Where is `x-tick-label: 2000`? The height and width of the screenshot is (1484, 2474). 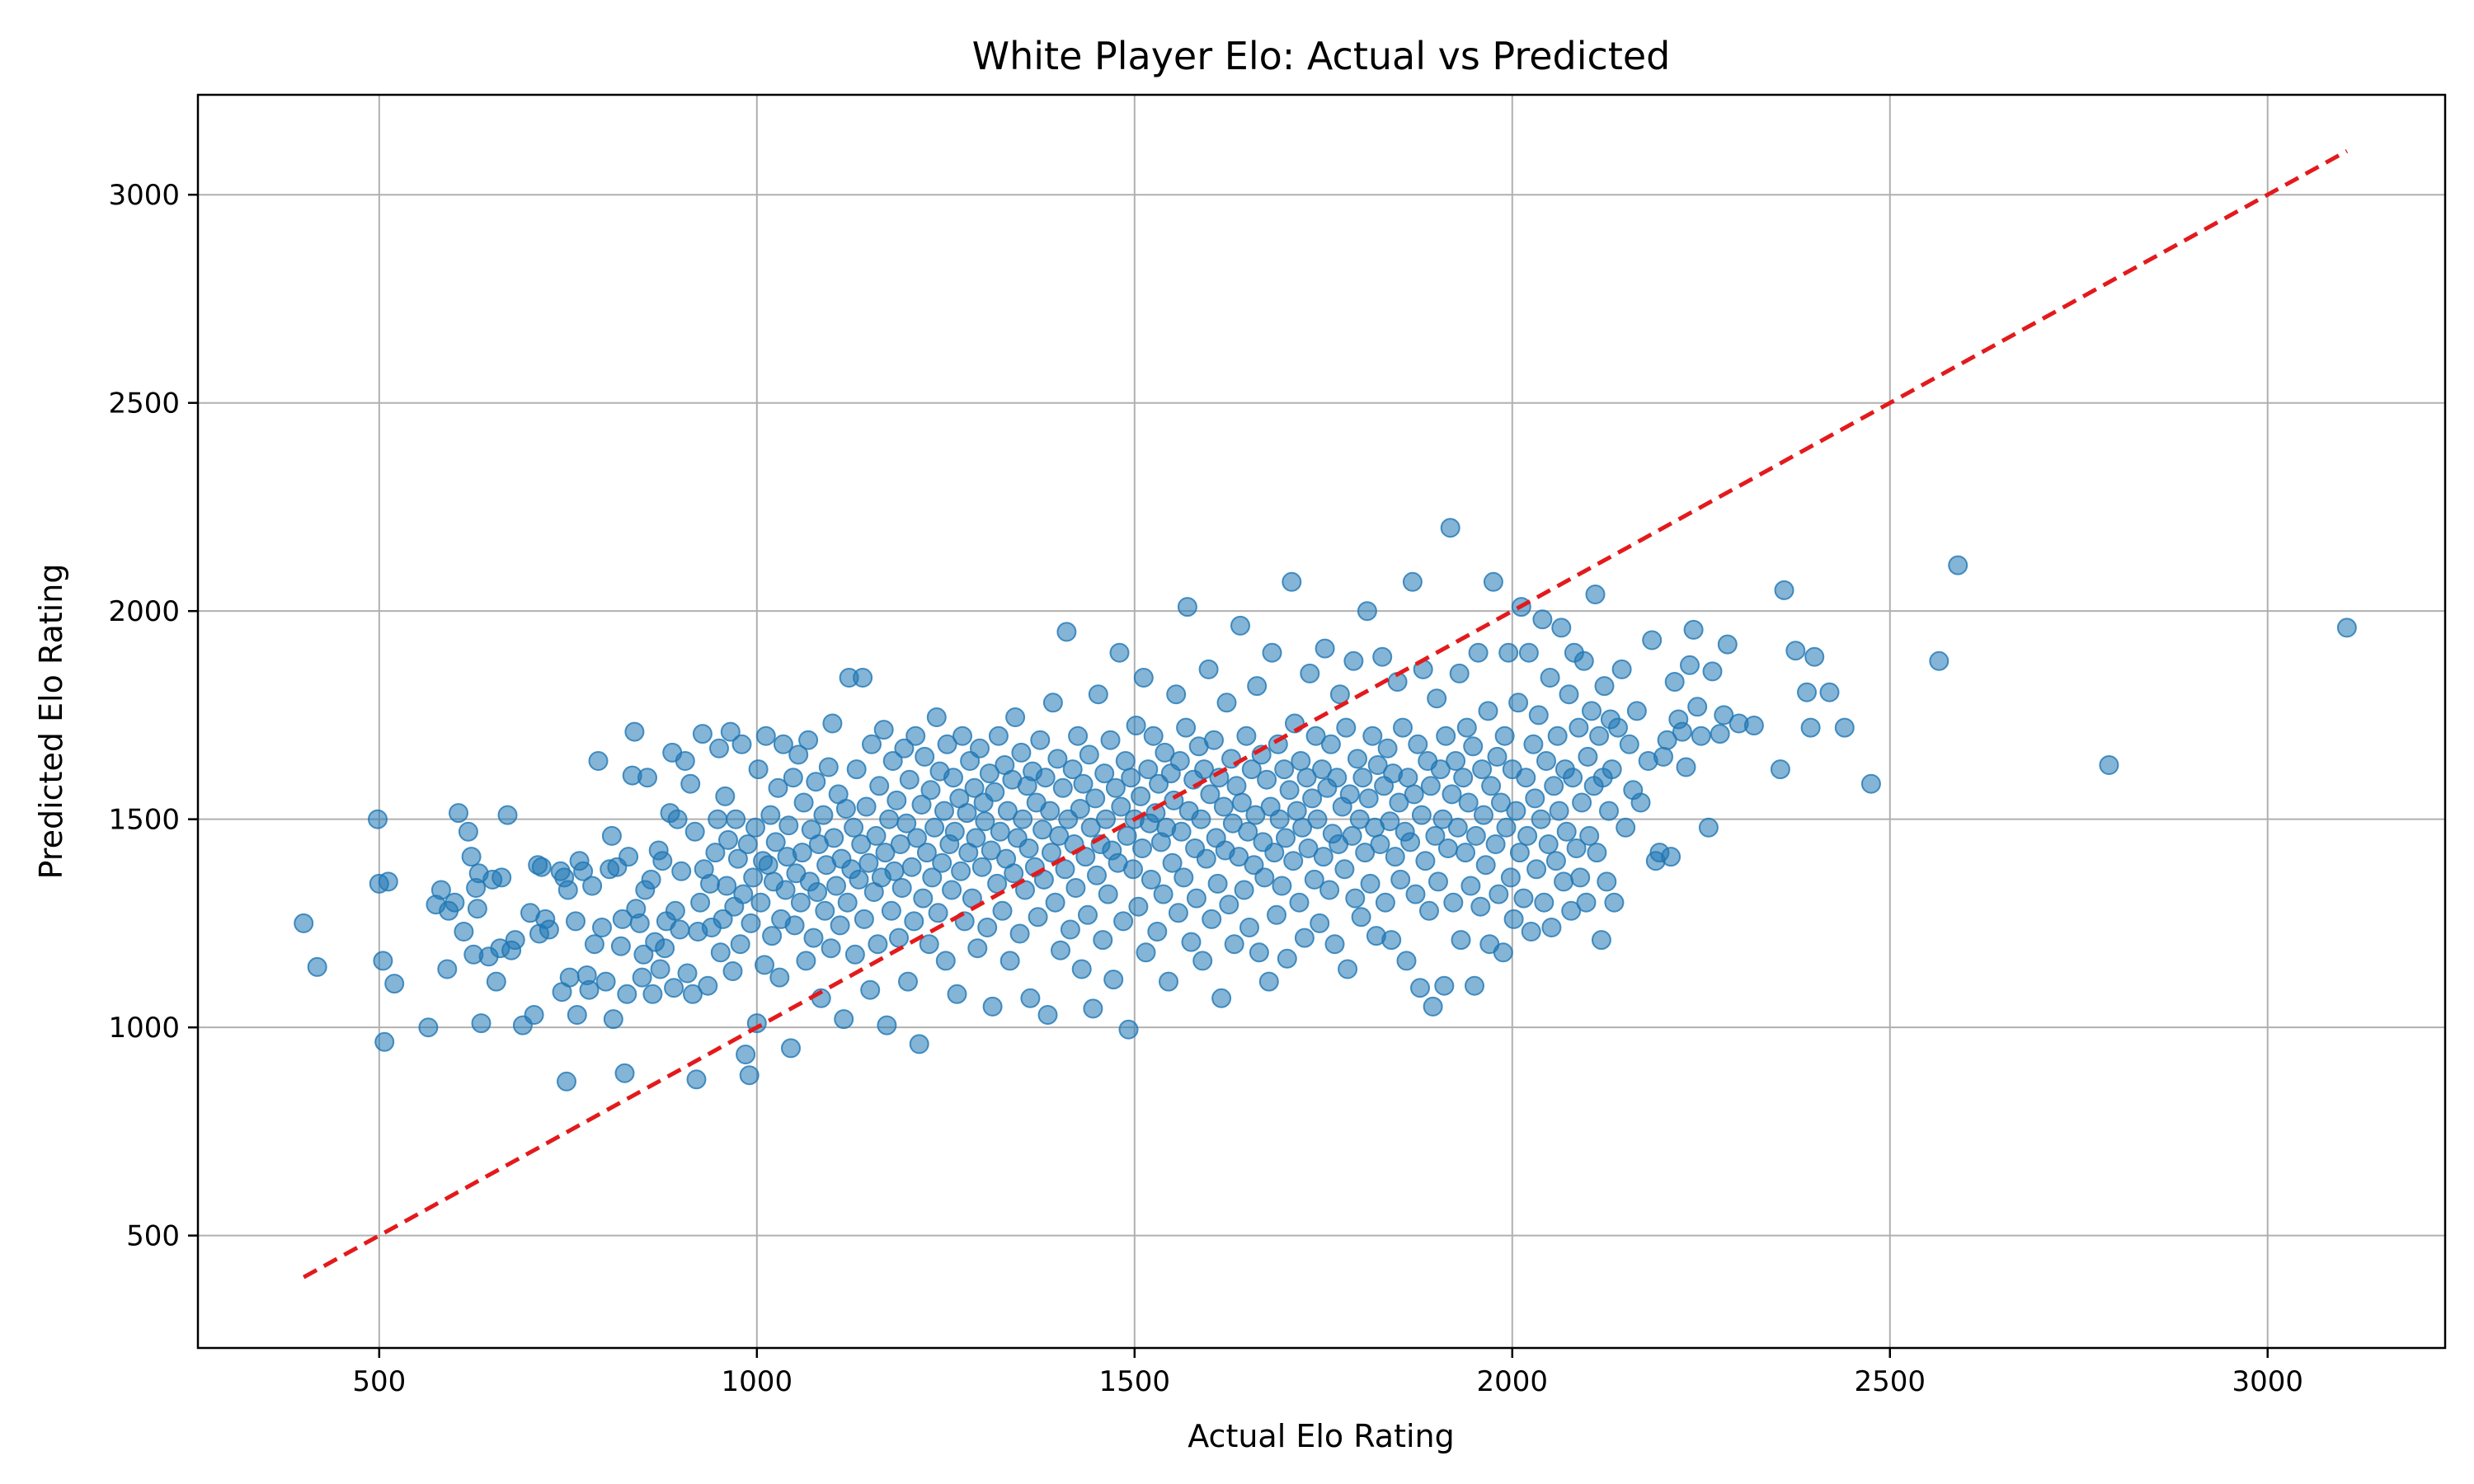
x-tick-label: 2000 is located at coordinates (1513, 1381).